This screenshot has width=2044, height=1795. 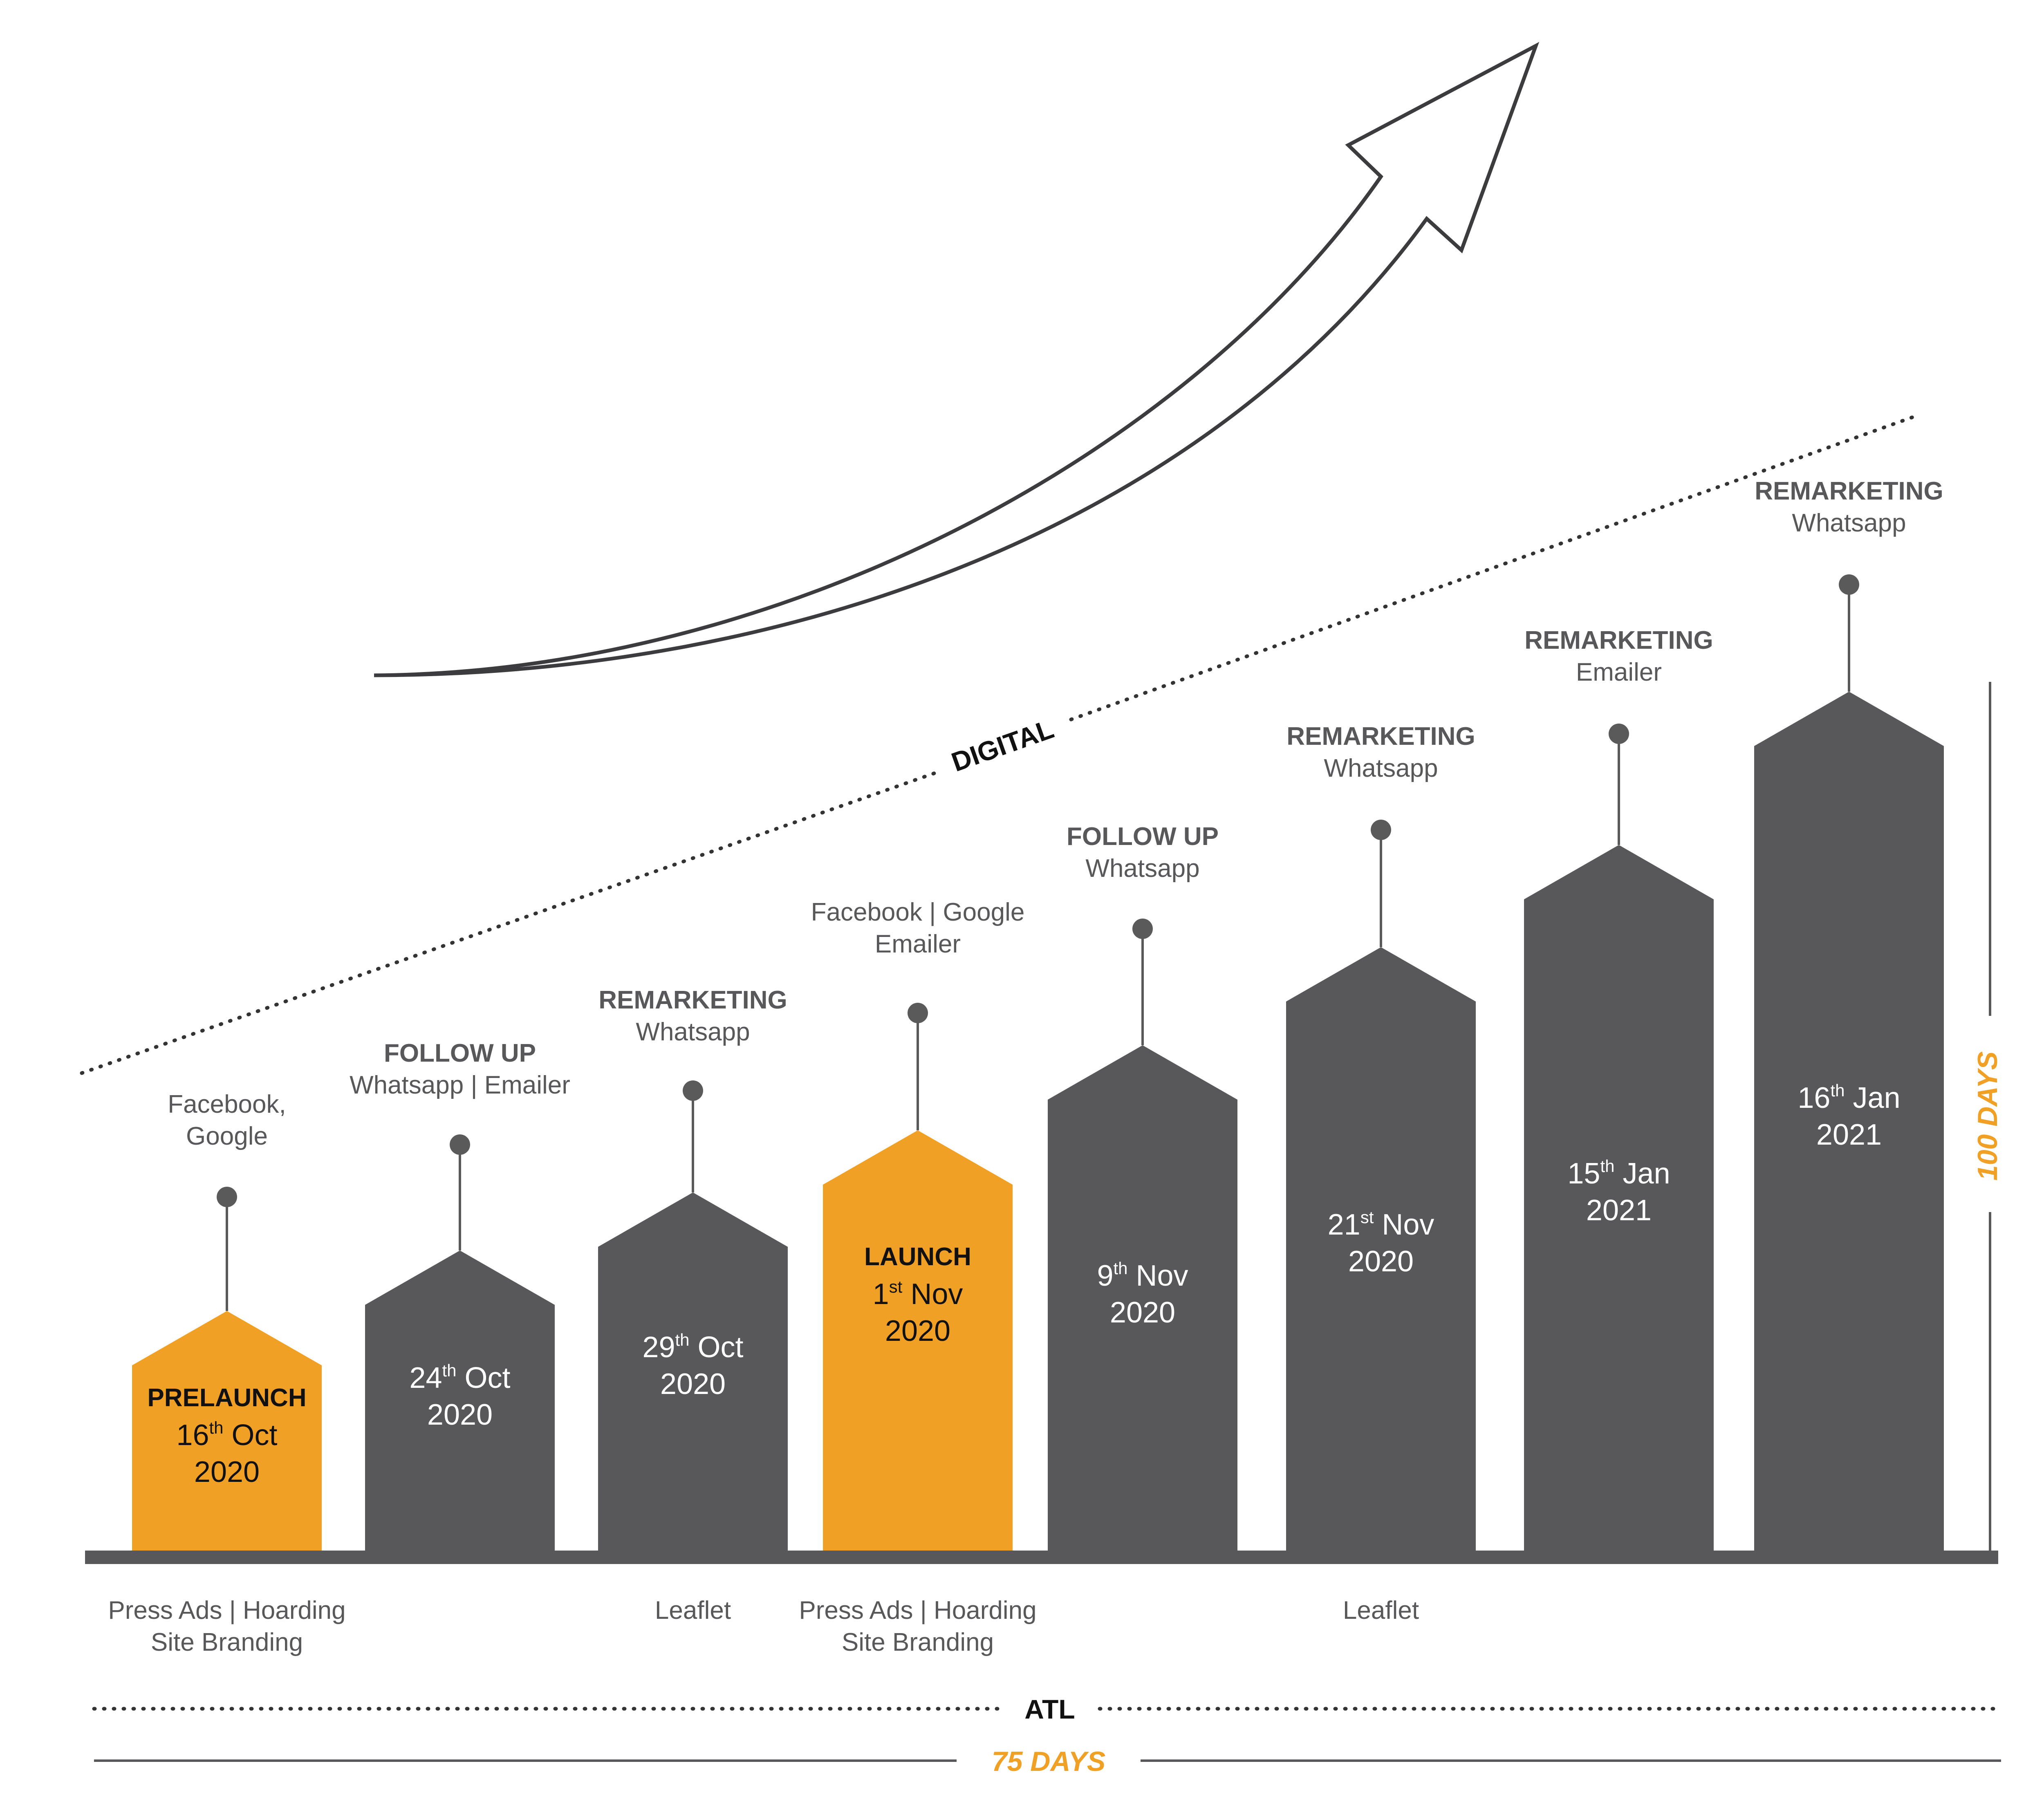 I want to click on milestone-5: 9th Nov 2020 FOLLOW UP Whatsapp, so click(x=1142, y=1187).